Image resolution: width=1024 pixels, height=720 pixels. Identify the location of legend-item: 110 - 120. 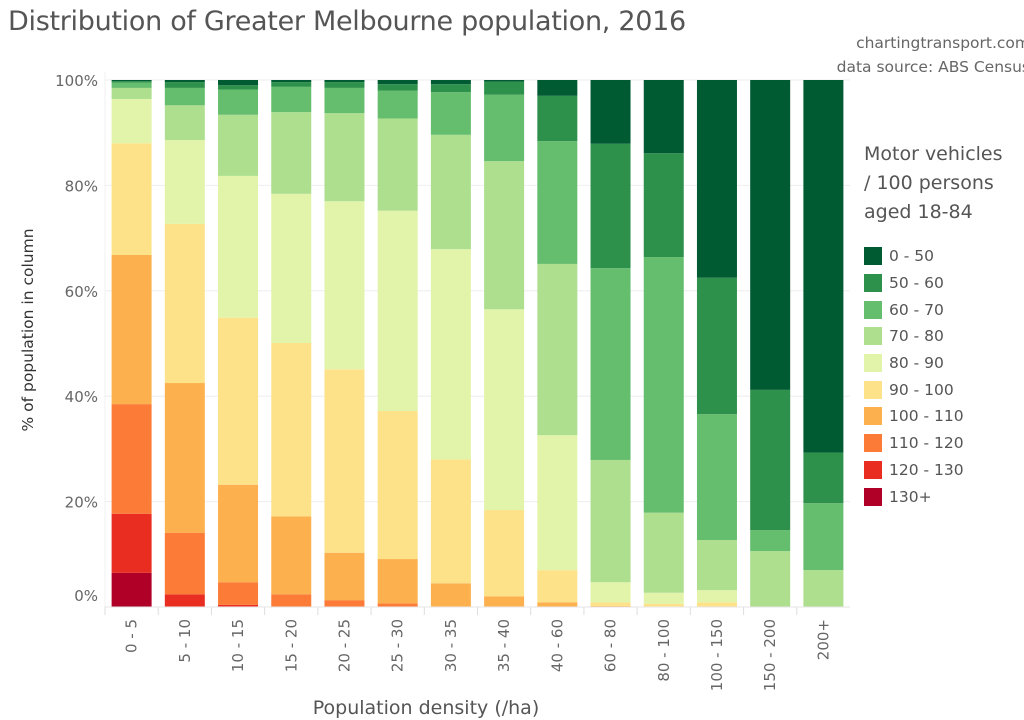
(914, 443).